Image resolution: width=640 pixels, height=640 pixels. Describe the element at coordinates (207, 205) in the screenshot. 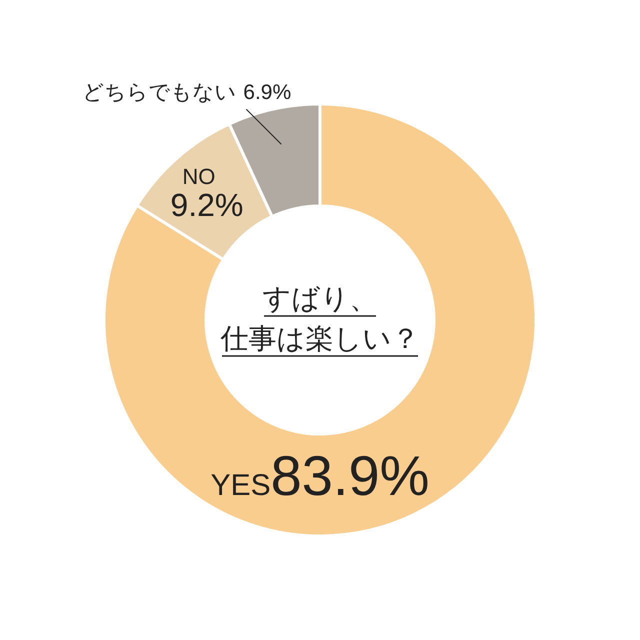

I see `data-label: 9.2%` at that location.